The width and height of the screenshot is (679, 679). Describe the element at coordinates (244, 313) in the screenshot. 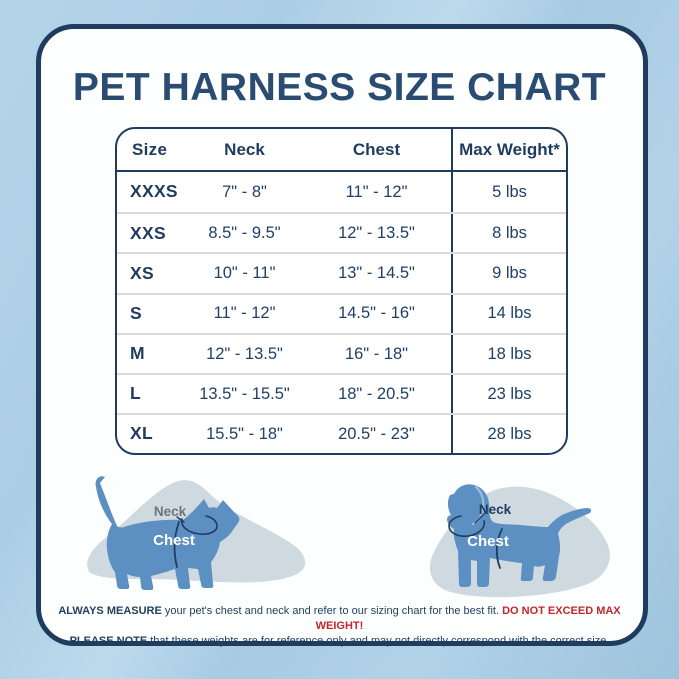

I see `neck-cell: 11" - 12"` at that location.